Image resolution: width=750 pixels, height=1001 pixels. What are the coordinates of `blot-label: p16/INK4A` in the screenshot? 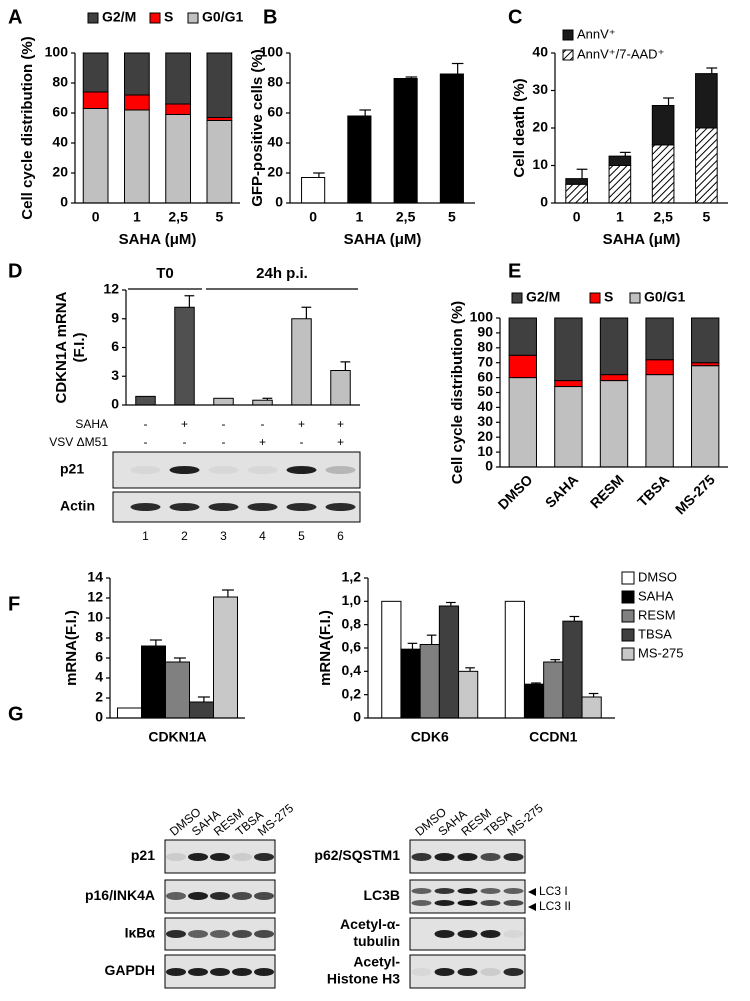 It's located at (120, 895).